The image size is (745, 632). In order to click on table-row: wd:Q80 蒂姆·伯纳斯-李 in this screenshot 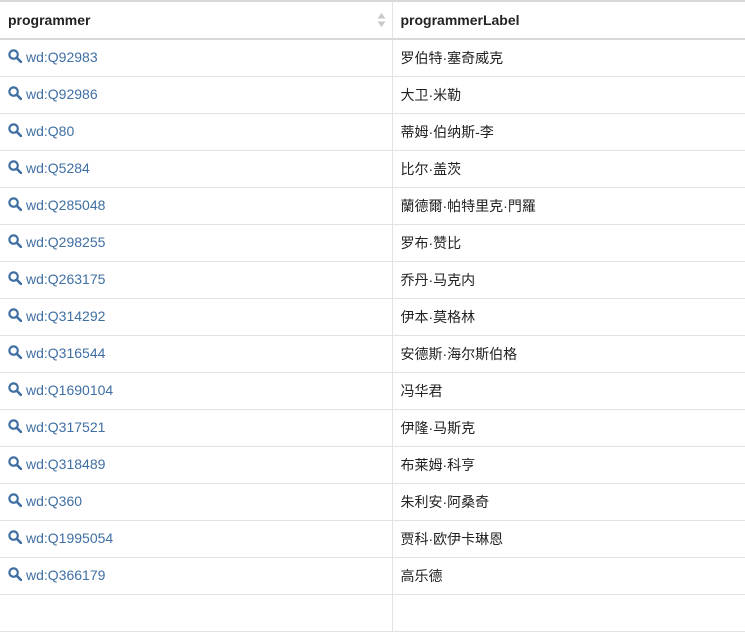, I will do `click(372, 132)`.